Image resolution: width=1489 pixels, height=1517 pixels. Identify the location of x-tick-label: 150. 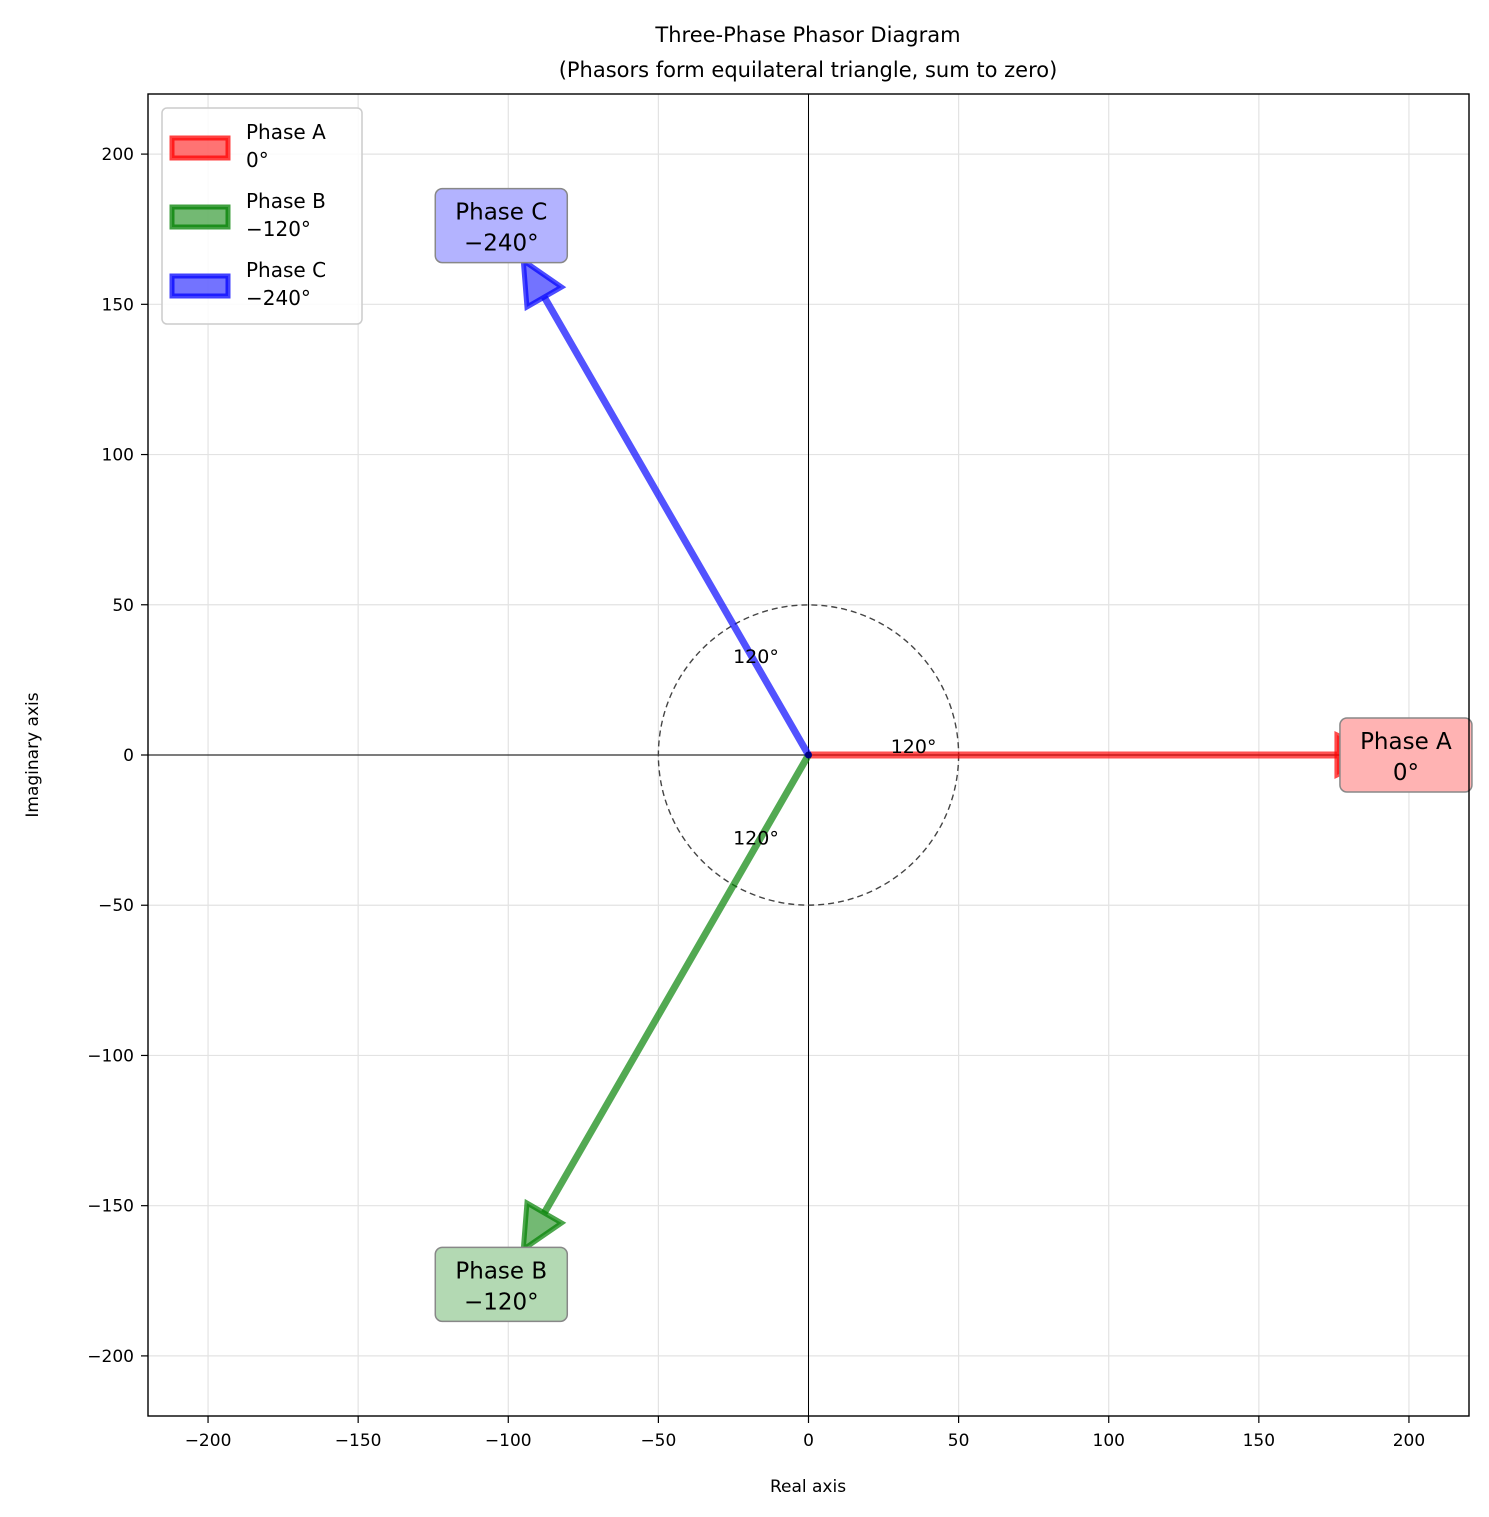
(1259, 1441).